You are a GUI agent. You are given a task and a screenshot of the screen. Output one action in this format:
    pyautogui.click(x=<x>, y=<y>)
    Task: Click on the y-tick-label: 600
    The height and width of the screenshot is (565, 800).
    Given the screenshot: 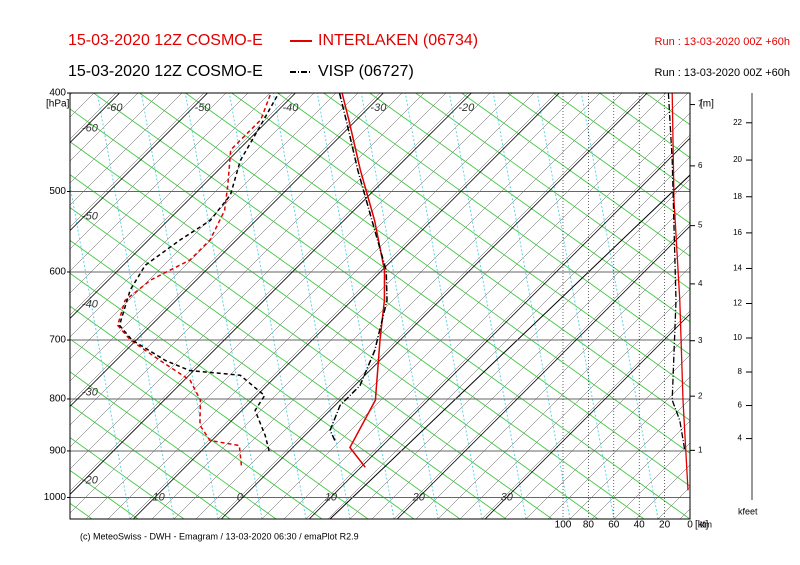 What is the action you would take?
    pyautogui.click(x=57, y=272)
    